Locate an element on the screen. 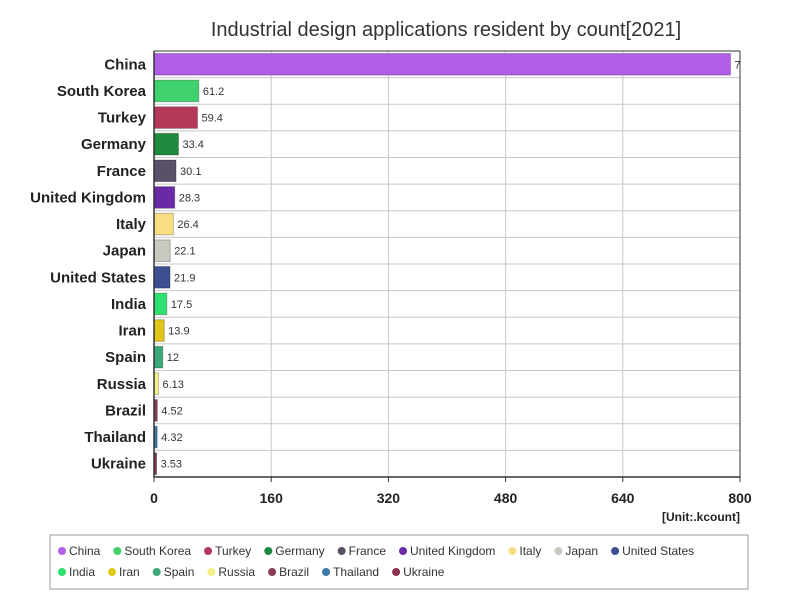  category-label: Japan is located at coordinates (124, 251).